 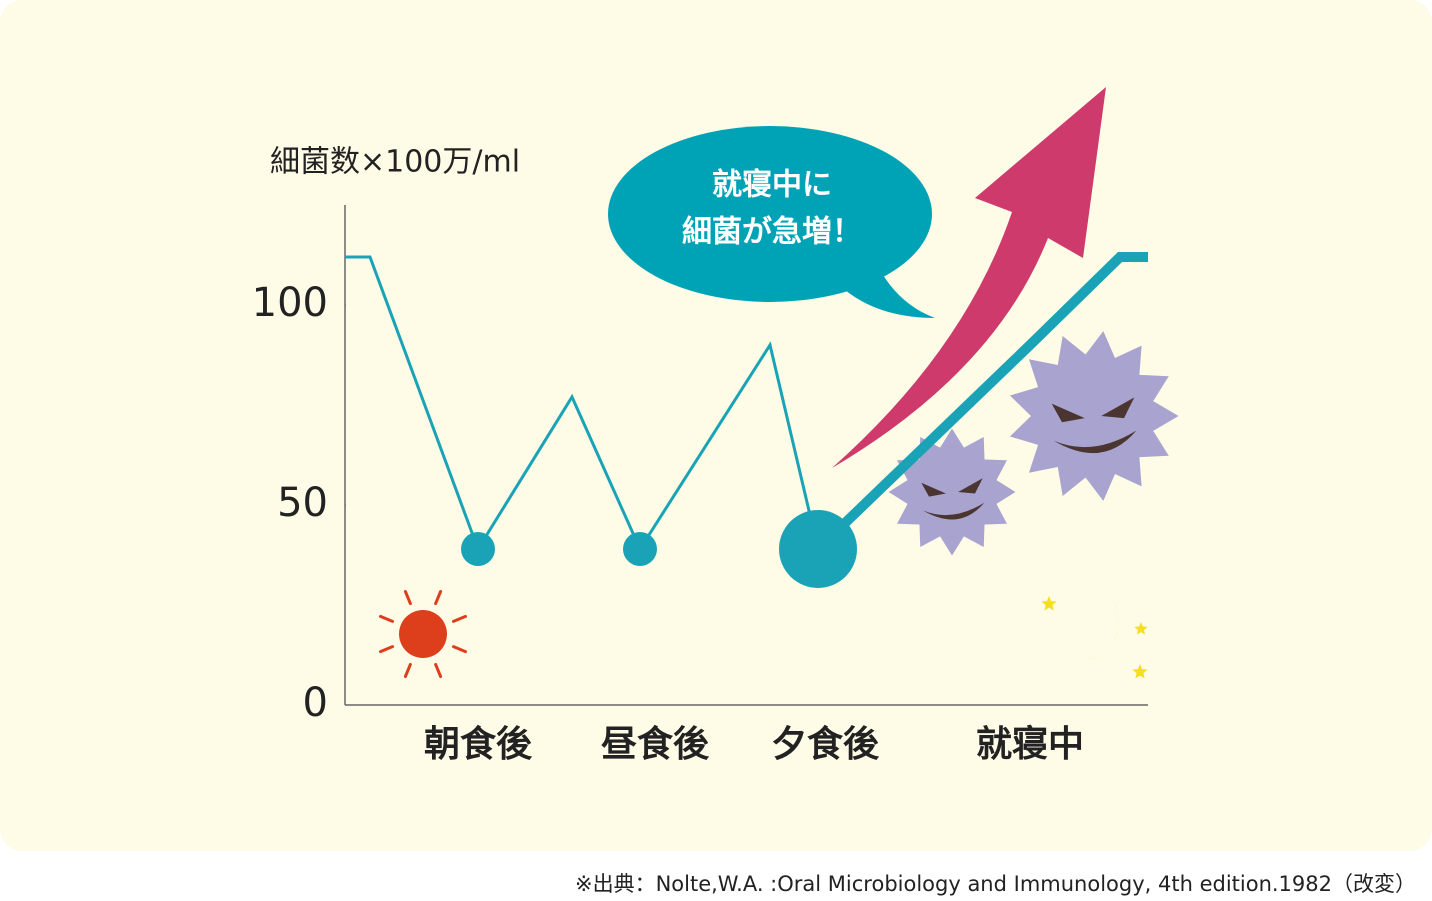 I want to click on y-axis-label: 細菌数×100万/ml, so click(x=395, y=162).